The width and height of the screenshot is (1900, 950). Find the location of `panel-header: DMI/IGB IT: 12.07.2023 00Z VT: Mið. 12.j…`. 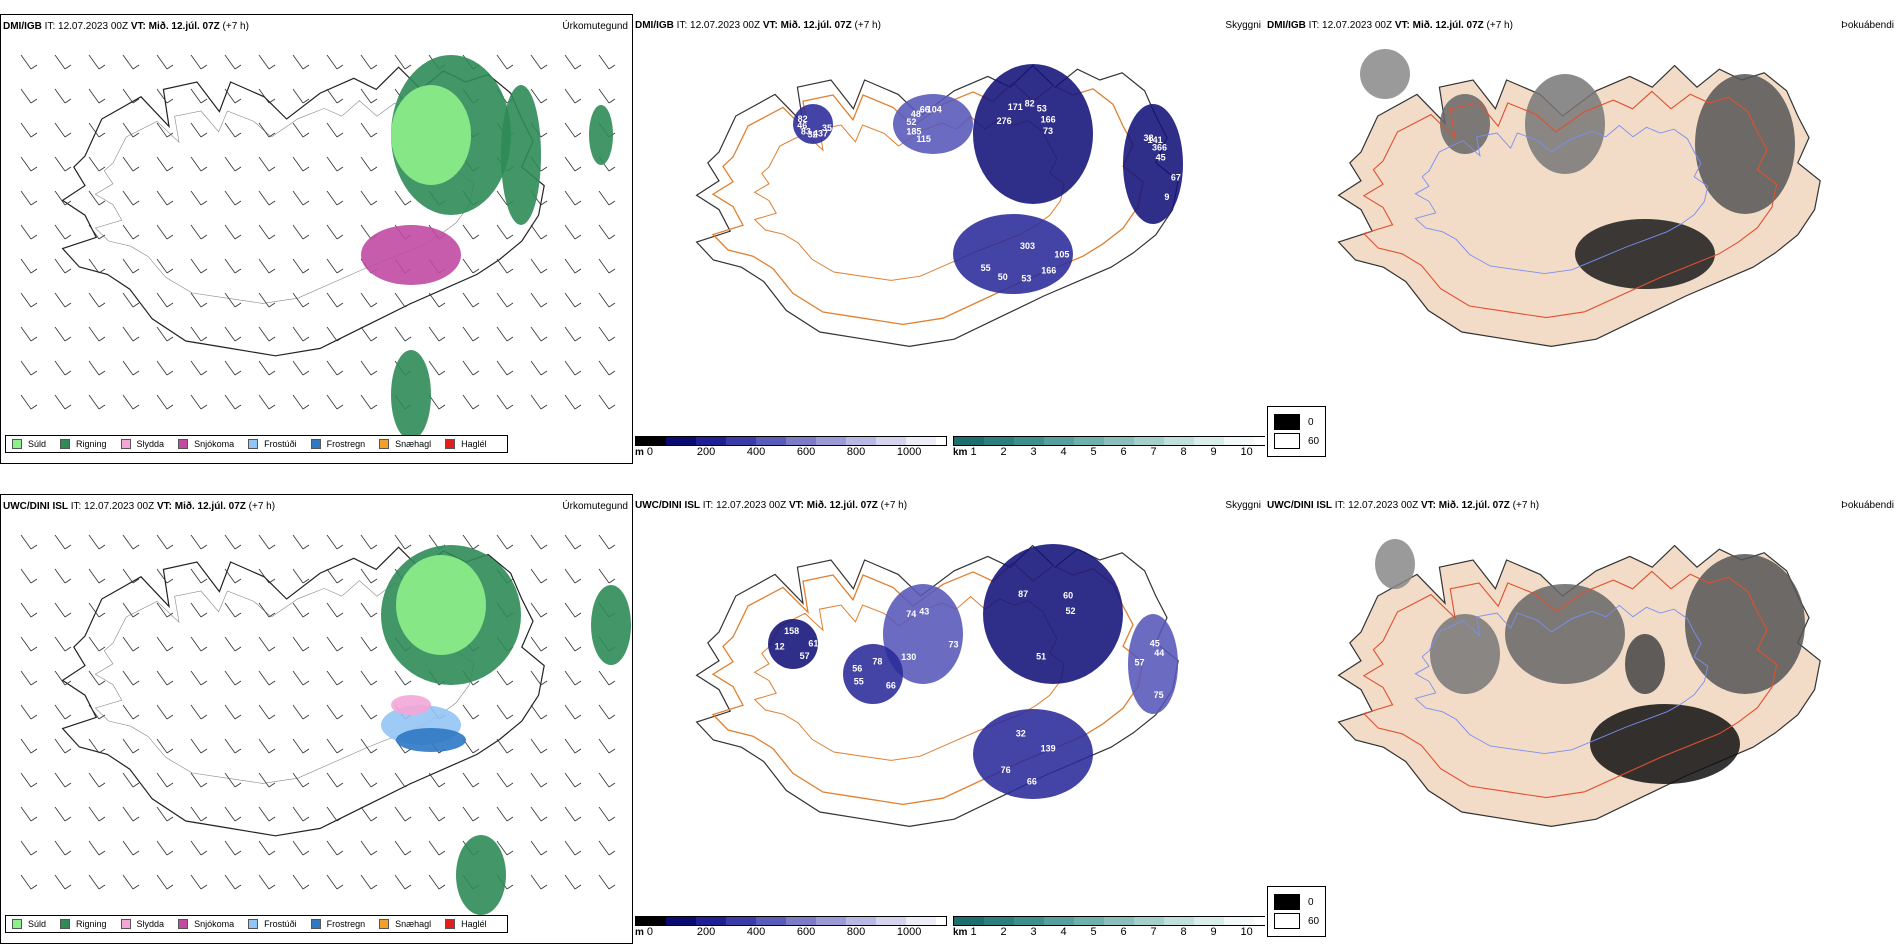

panel-header: DMI/IGB IT: 12.07.2023 00Z VT: Mið. 12.j… is located at coordinates (1390, 25).